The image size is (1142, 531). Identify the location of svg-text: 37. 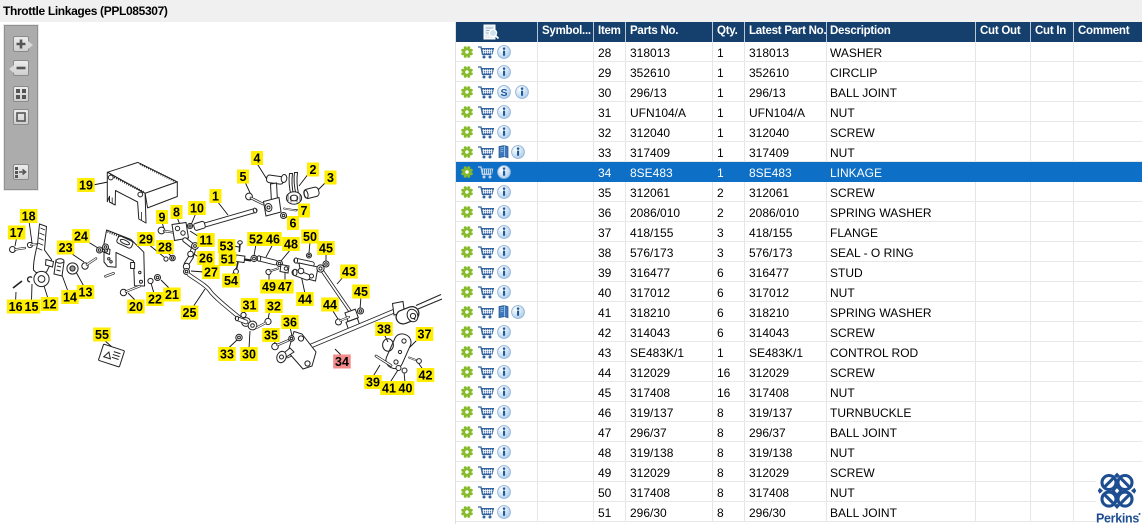
(425, 335).